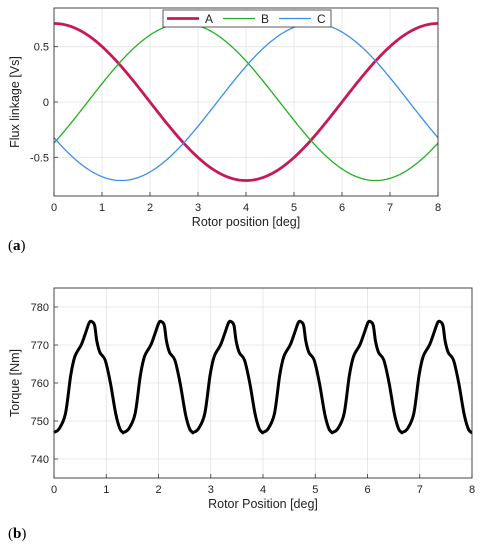 This screenshot has height=550, width=485. What do you see at coordinates (40, 346) in the screenshot?
I see `chart-b-ytick-label-3: 770` at bounding box center [40, 346].